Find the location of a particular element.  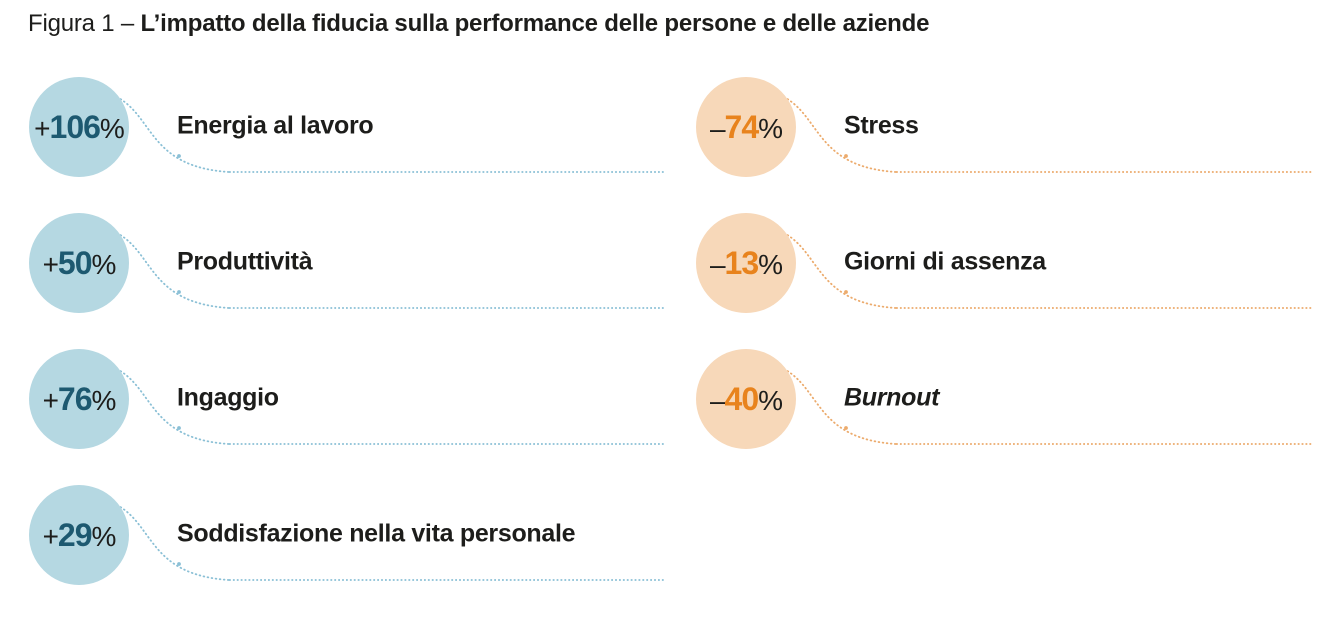

metric-bubble: +76% is located at coordinates (79, 399).